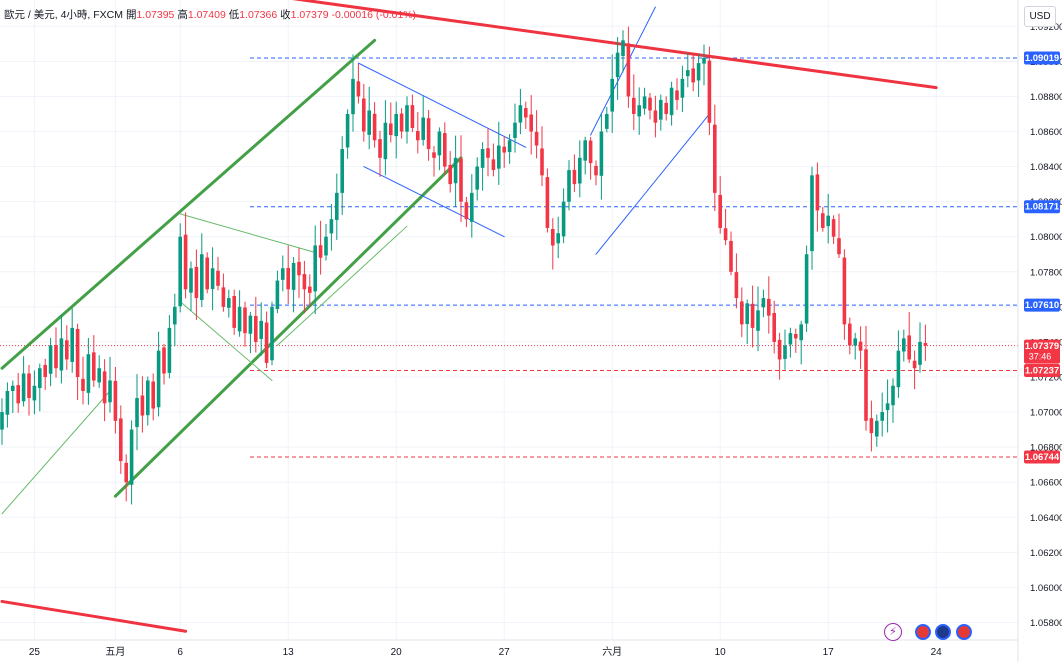 The image size is (1062, 662). Describe the element at coordinates (1046, 97) in the screenshot. I see `y-tick-label: 1.08800` at that location.